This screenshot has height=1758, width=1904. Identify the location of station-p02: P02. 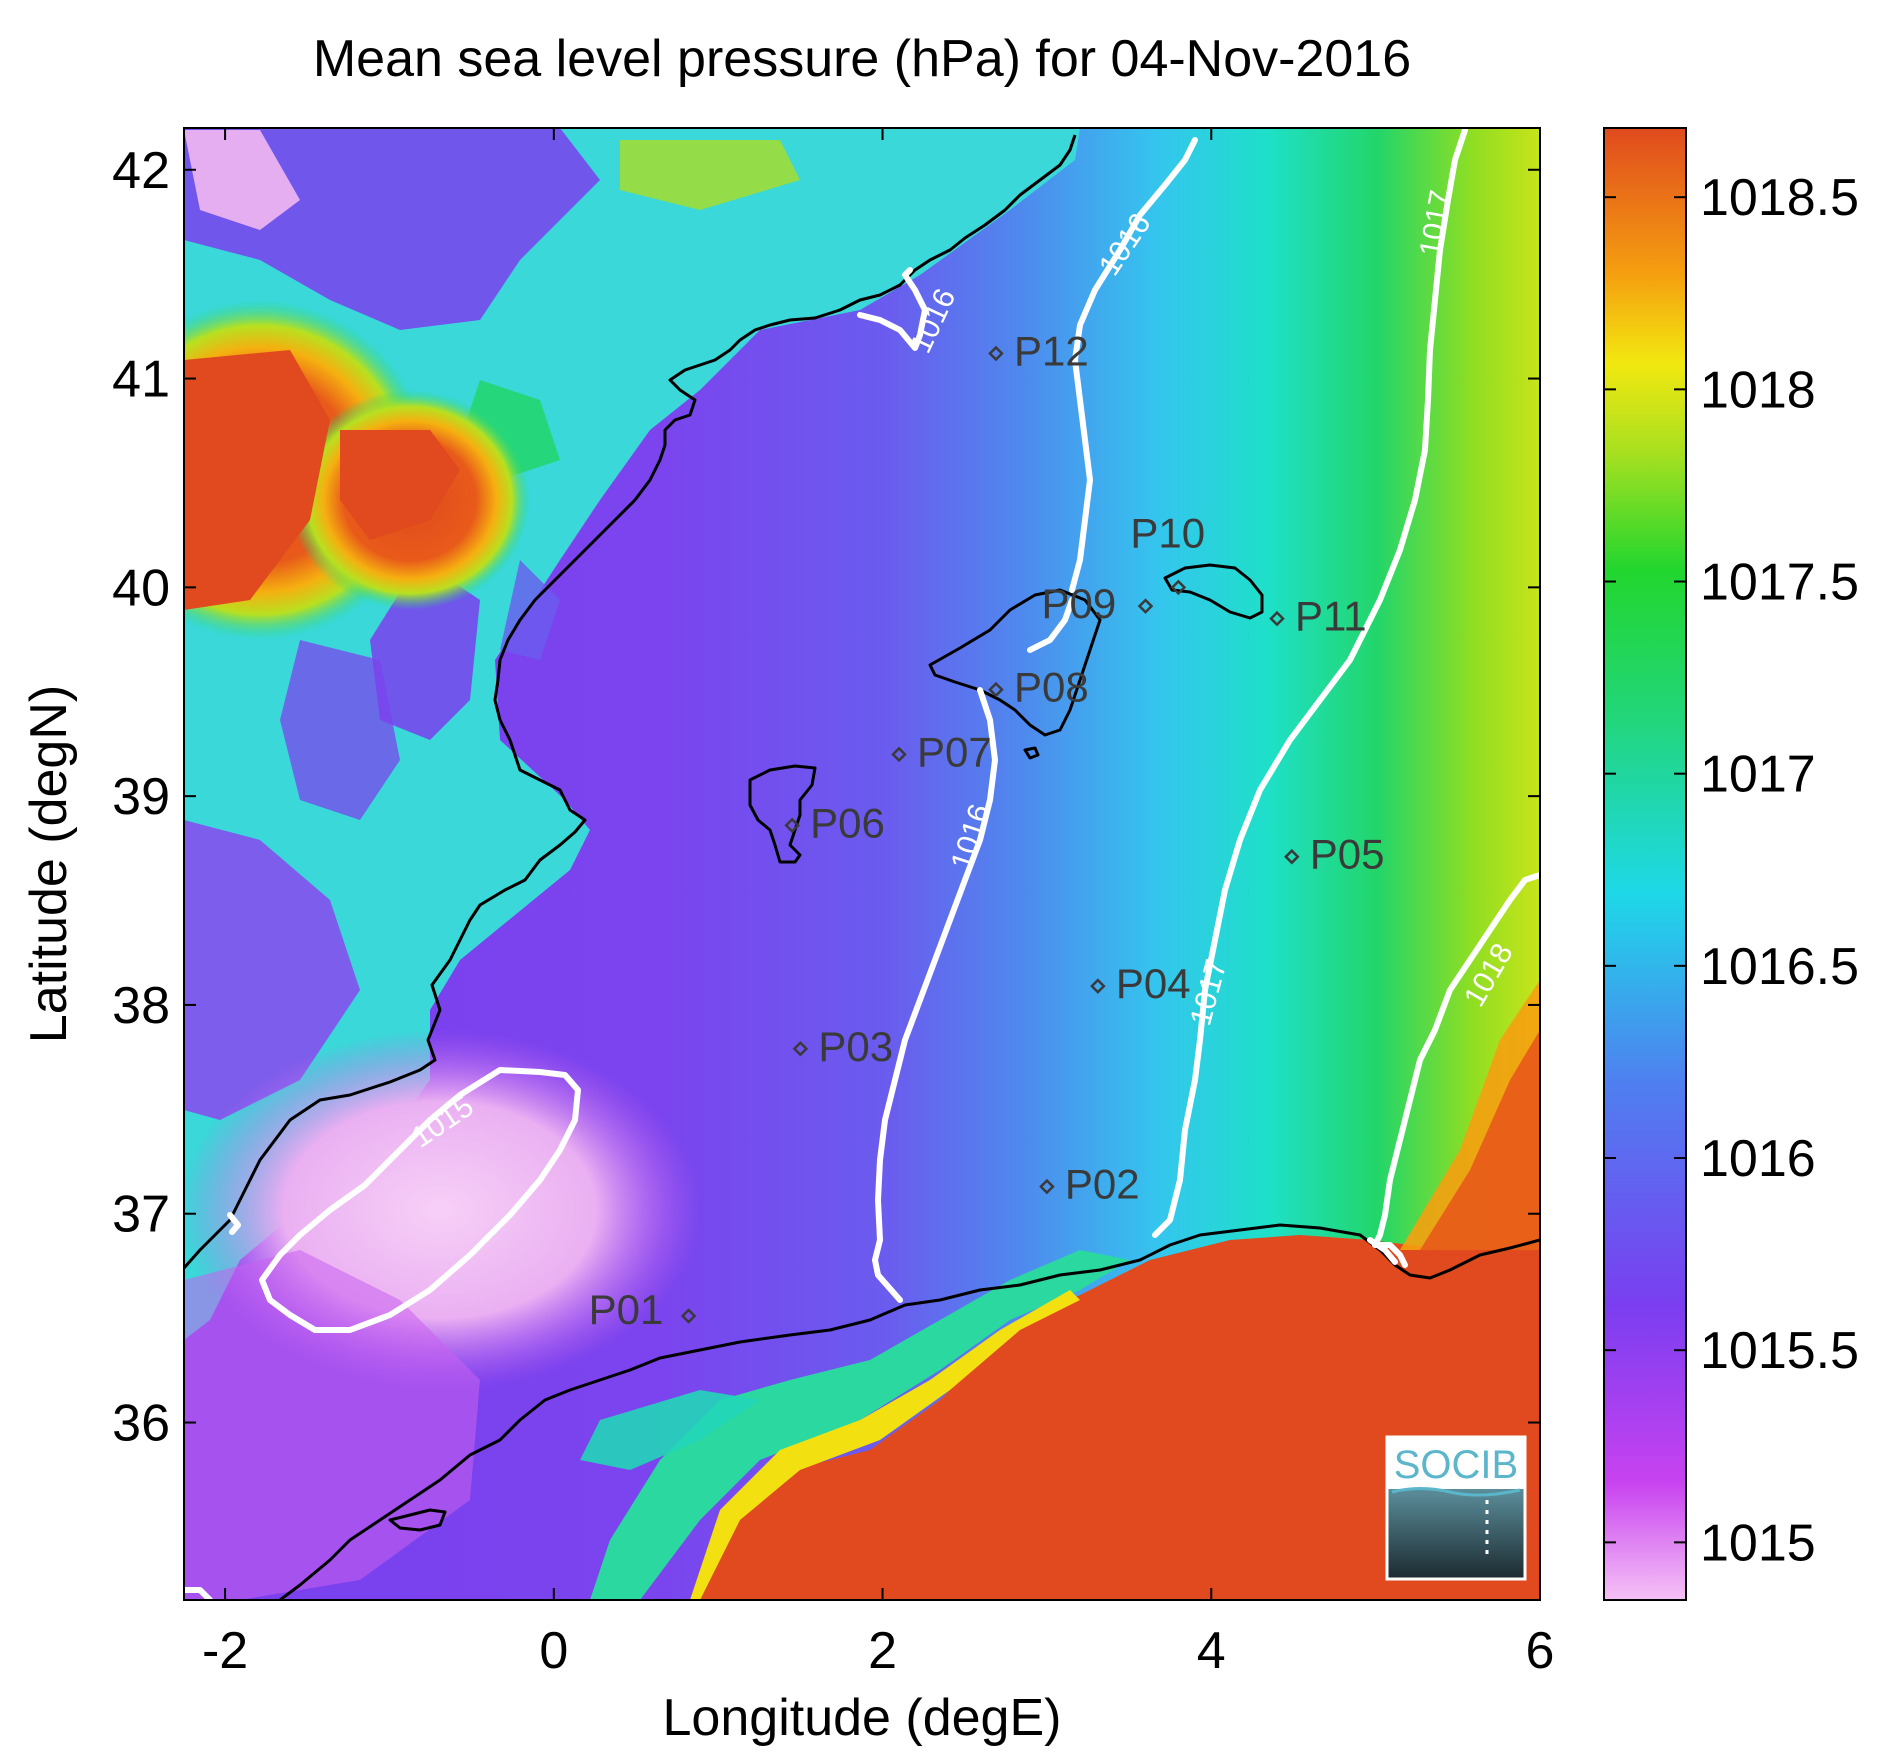
(1089, 1184).